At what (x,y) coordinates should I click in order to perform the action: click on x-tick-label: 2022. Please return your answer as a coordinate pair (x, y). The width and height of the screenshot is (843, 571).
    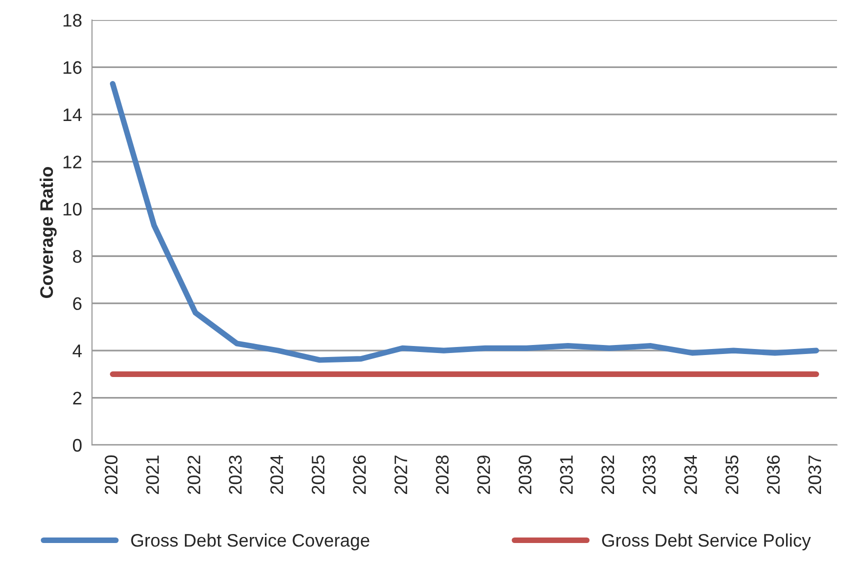
    Looking at the image, I should click on (194, 475).